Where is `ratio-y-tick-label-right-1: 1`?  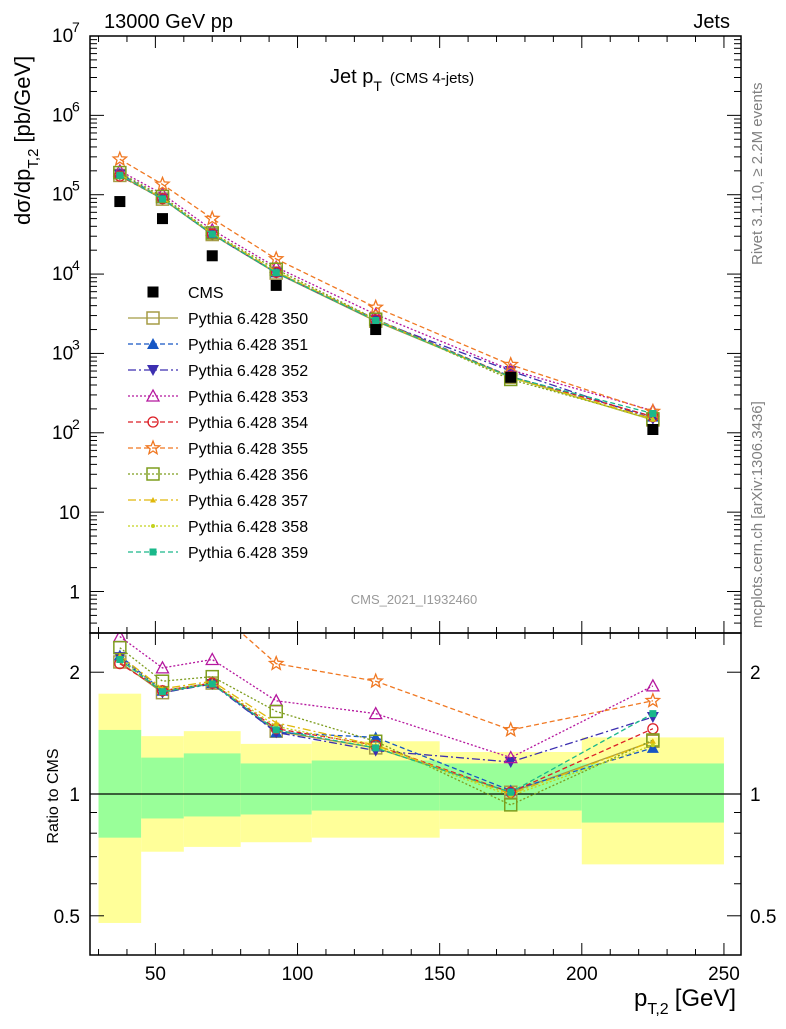 ratio-y-tick-label-right-1: 1 is located at coordinates (755, 795).